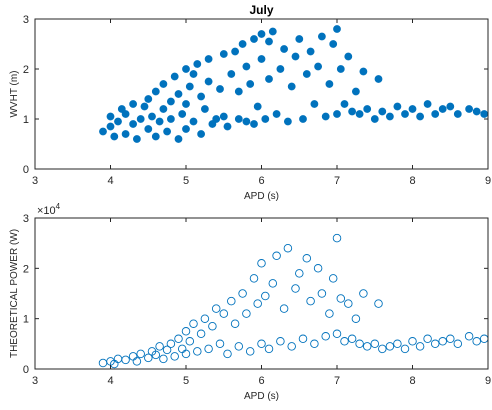 The height and width of the screenshot is (410, 492). What do you see at coordinates (26, 269) in the screenshot?
I see `y-tick-label: 2` at bounding box center [26, 269].